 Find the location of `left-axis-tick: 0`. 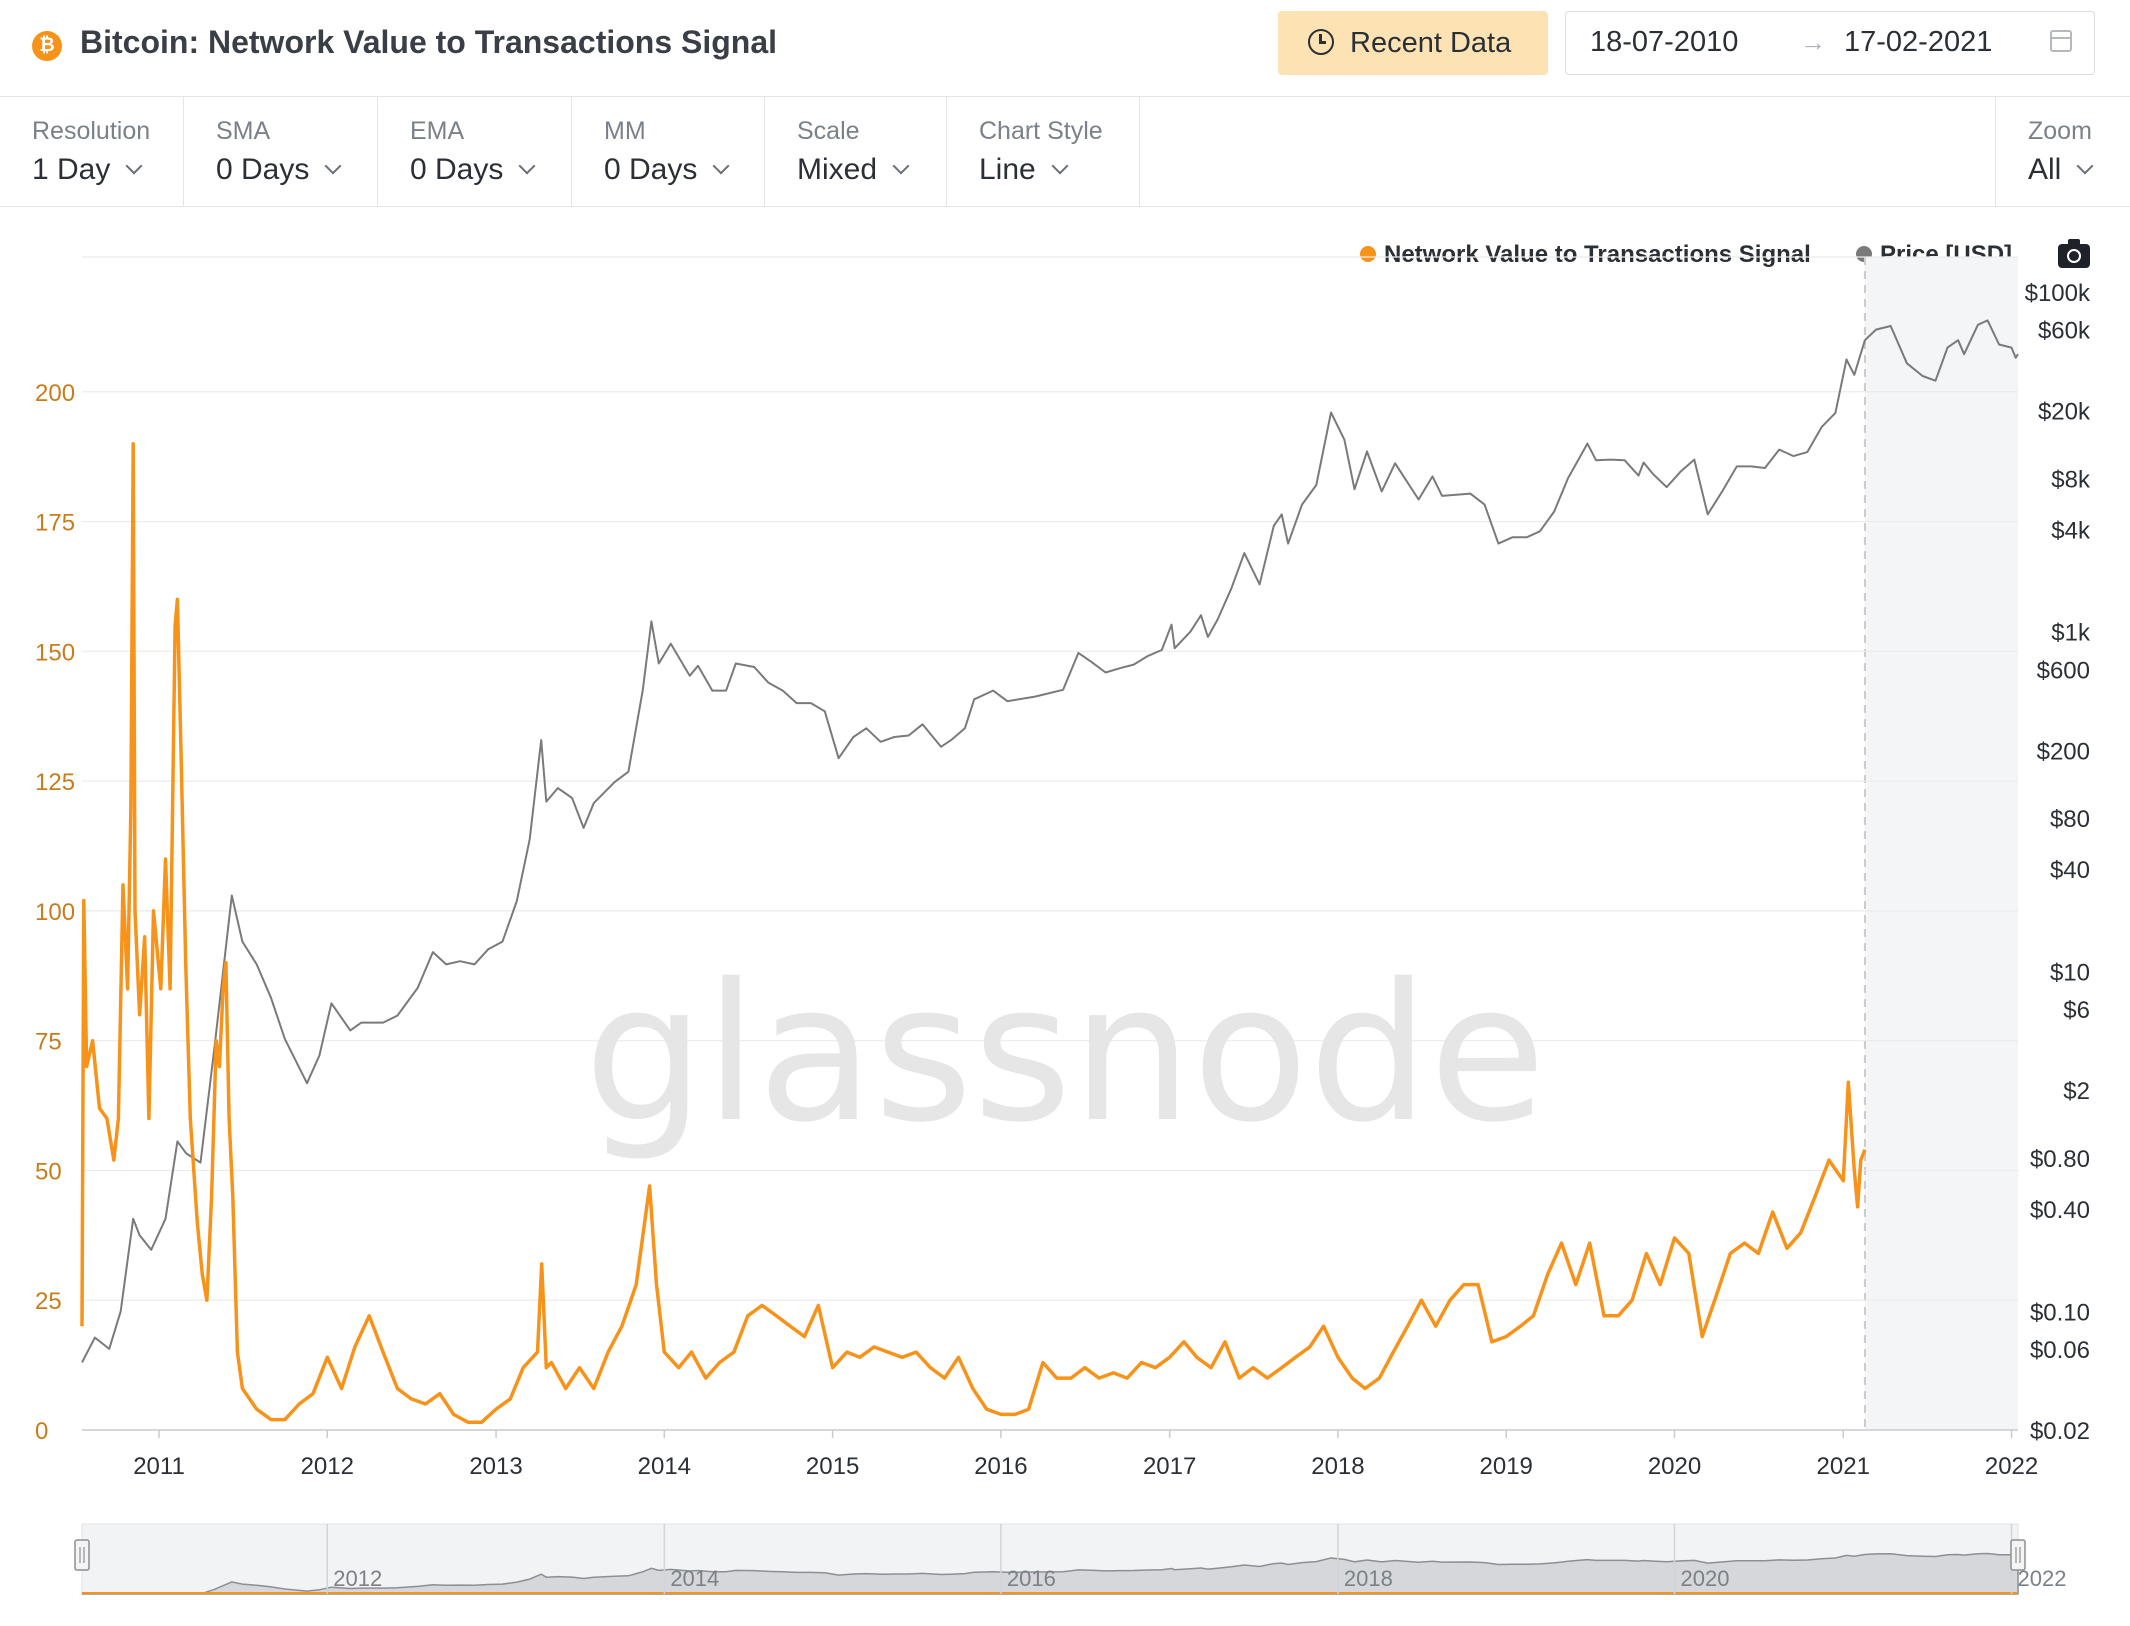

left-axis-tick: 0 is located at coordinates (41, 1431).